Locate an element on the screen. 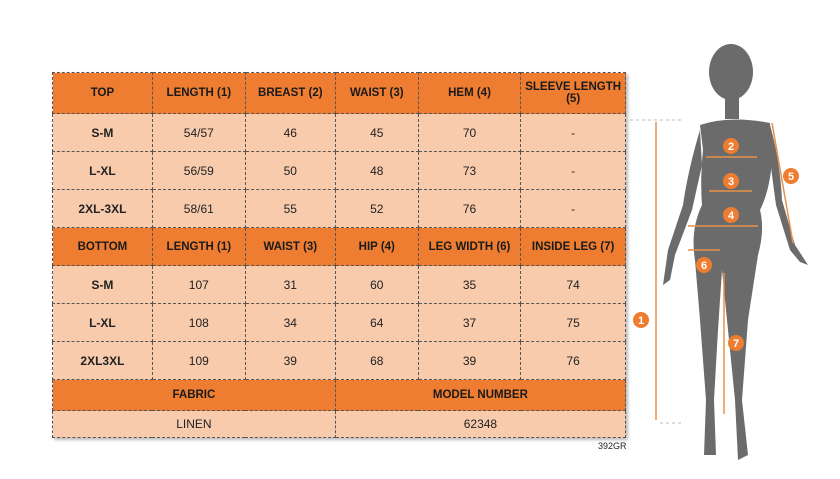 Image resolution: width=840 pixels, height=479 pixels. measure-lines is located at coordinates (724, 271).